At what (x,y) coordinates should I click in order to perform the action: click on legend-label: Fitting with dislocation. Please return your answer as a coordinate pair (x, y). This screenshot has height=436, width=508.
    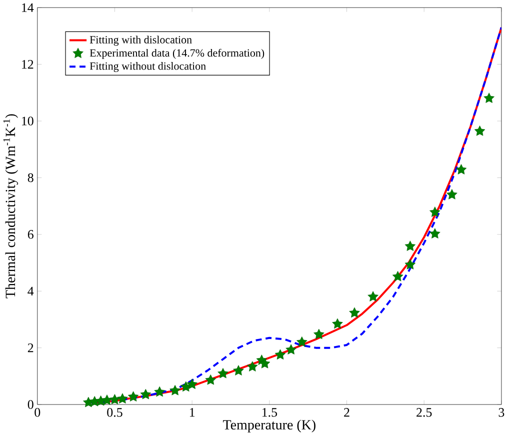
    Looking at the image, I should click on (141, 41).